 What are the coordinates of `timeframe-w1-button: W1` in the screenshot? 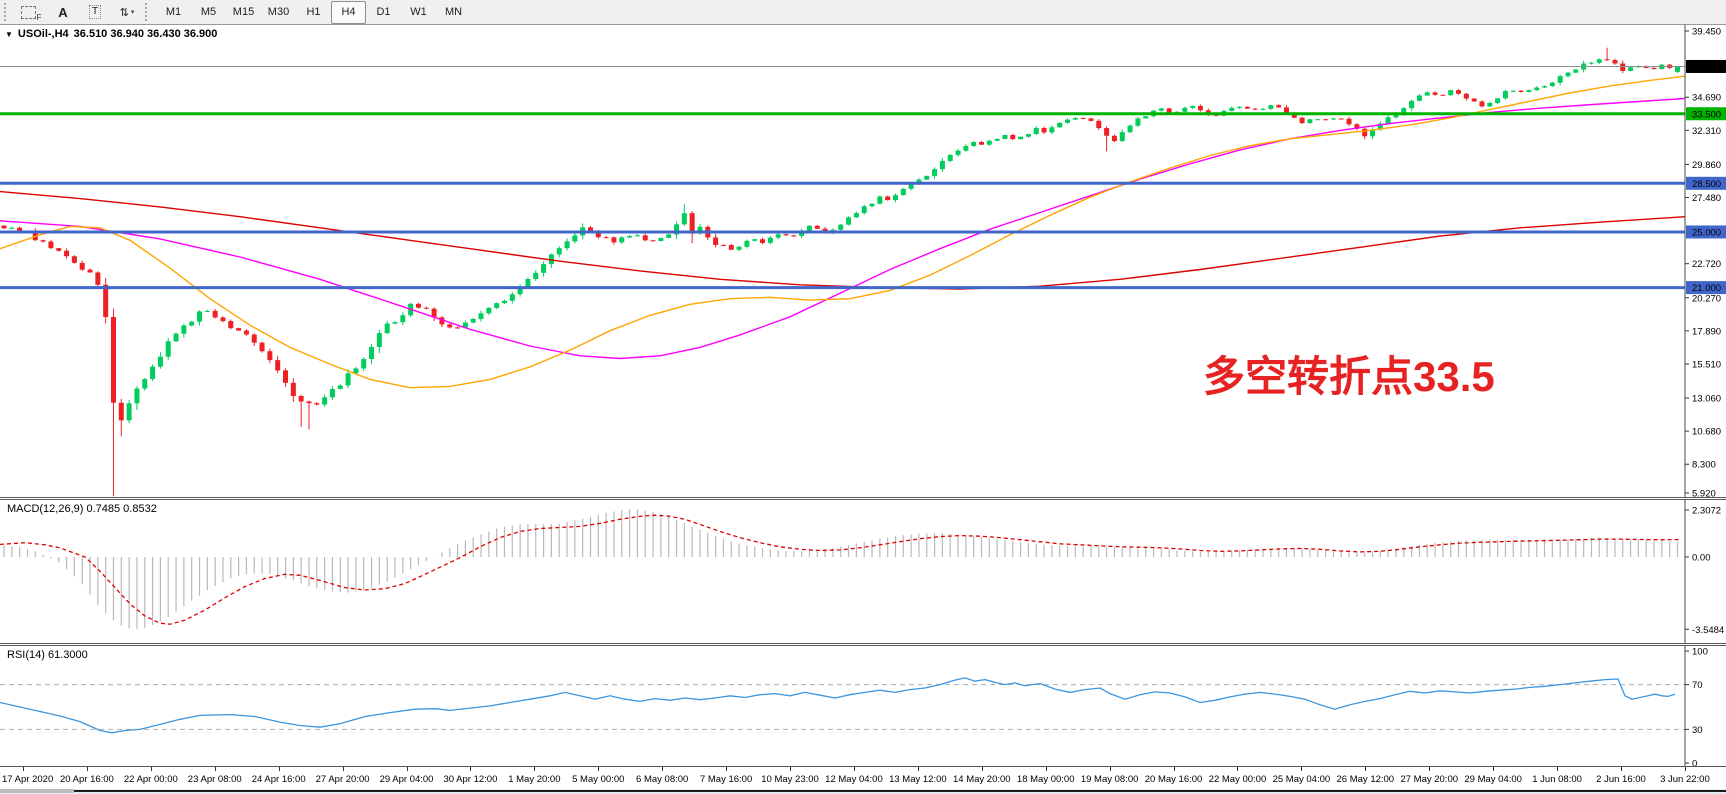 It's located at (418, 12).